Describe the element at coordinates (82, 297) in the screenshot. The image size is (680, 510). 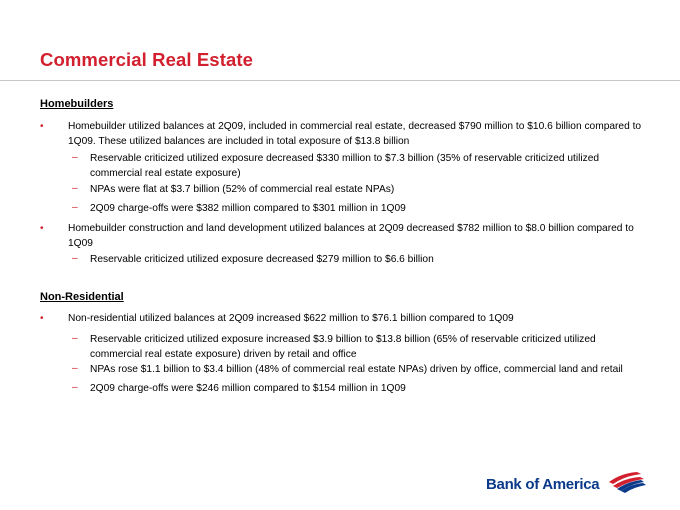
I see `section-heading-non-residential: Non-Residential` at that location.